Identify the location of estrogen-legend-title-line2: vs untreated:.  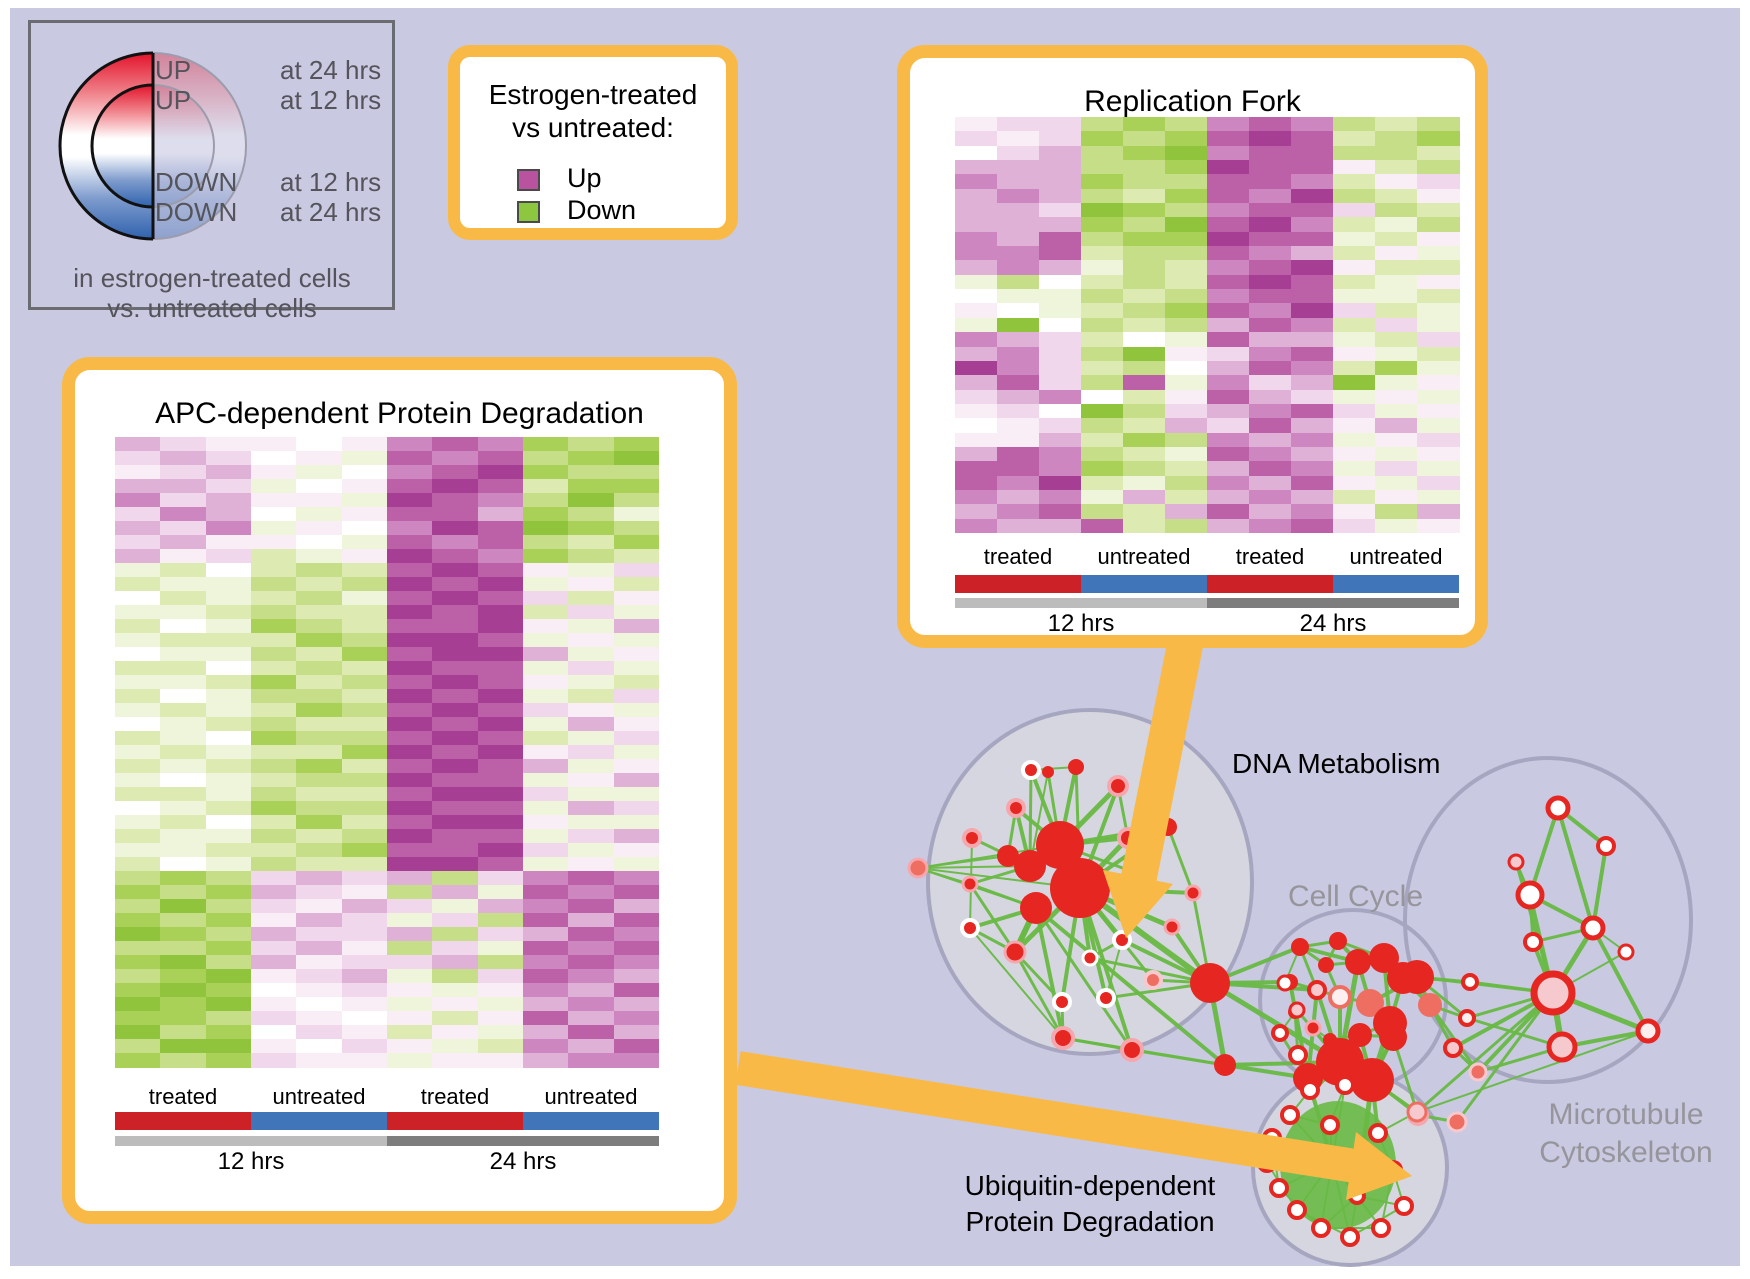
(593, 127).